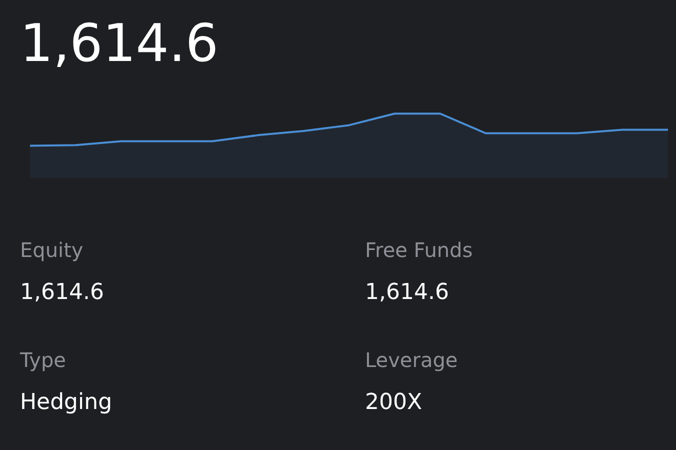  Describe the element at coordinates (43, 361) in the screenshot. I see `text: Type` at that location.